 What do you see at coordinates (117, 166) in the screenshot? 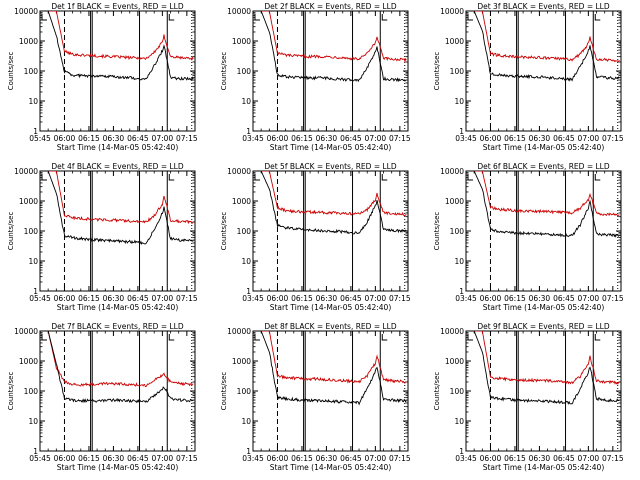
I see `panel-title: Det 4f BLACK = Events, RED = LLD` at bounding box center [117, 166].